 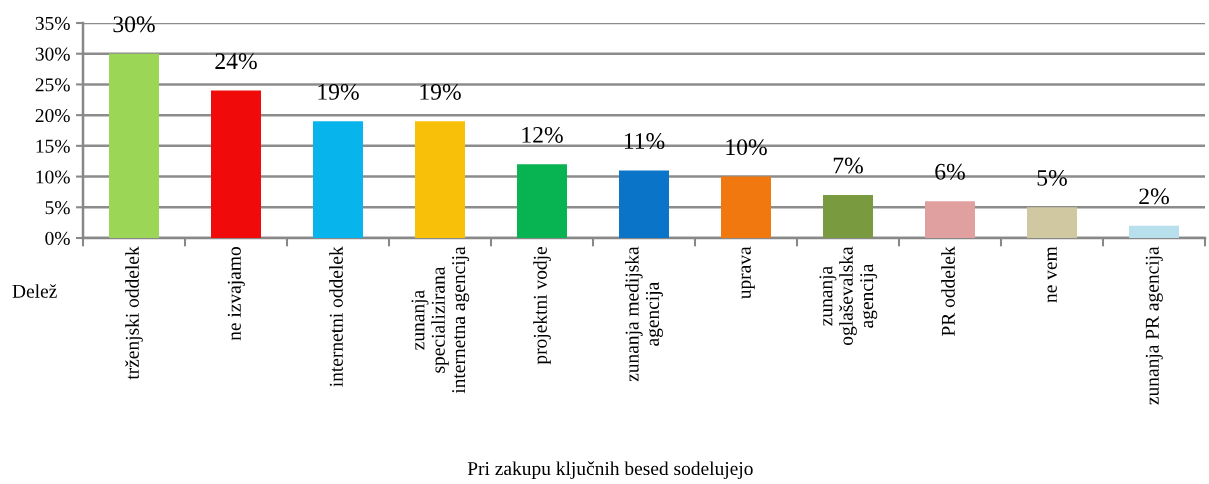 I want to click on x-tick-label: zunanja PR agencija, so click(x=1154, y=325).